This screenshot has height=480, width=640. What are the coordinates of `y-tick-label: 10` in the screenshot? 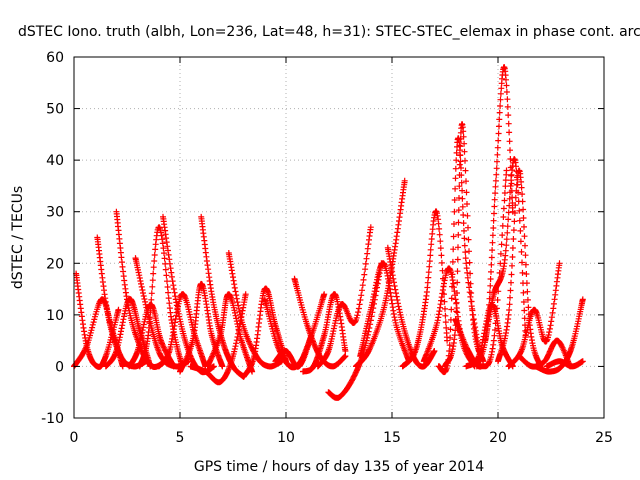 It's located at (55, 316).